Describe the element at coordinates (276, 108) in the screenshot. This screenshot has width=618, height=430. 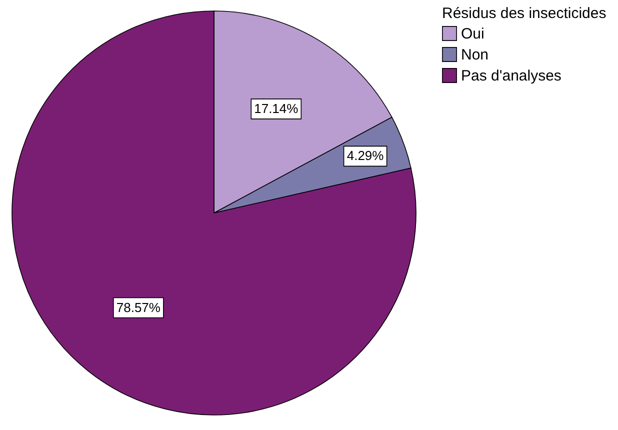
I see `data-label: 17.14%` at that location.